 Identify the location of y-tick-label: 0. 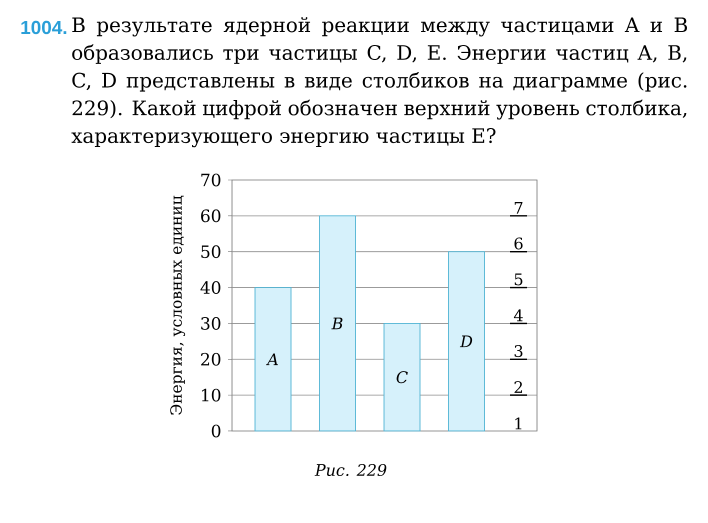
(216, 431).